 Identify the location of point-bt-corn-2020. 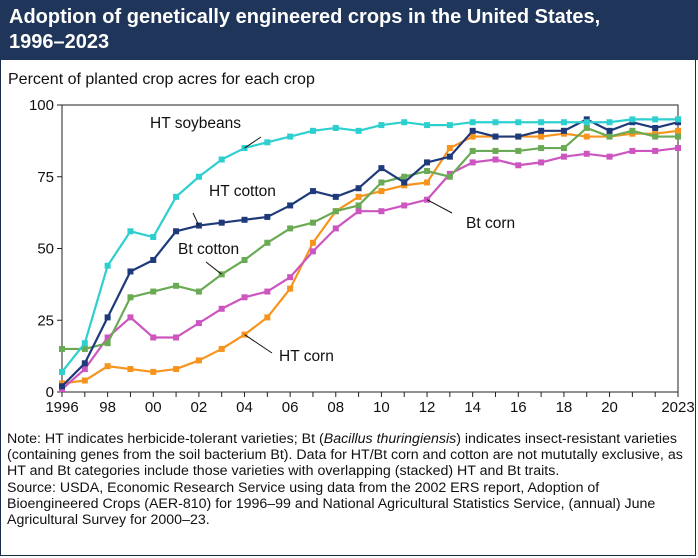
(609, 156).